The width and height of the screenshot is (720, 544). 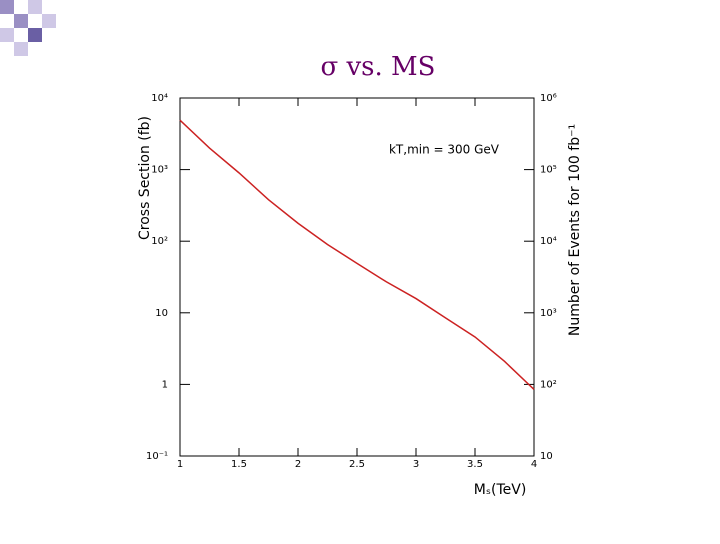 I want to click on y2-tick-label: 10³, so click(x=548, y=313).